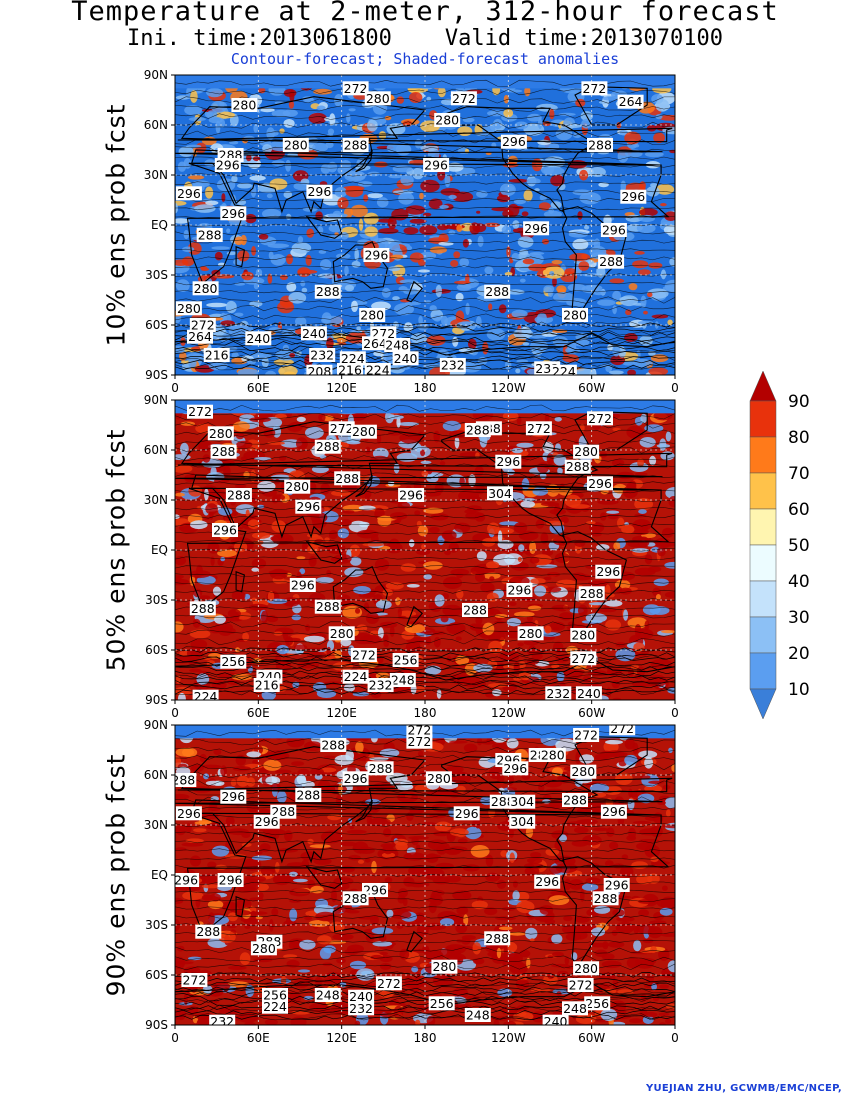 The image size is (850, 1100). I want to click on svg-text: 296, so click(411, 495).